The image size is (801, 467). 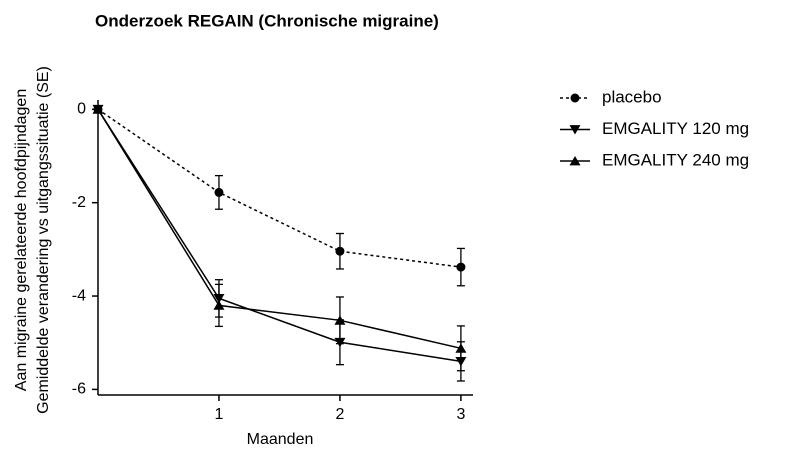 I want to click on x-axis-label: Maanden, so click(x=280, y=439).